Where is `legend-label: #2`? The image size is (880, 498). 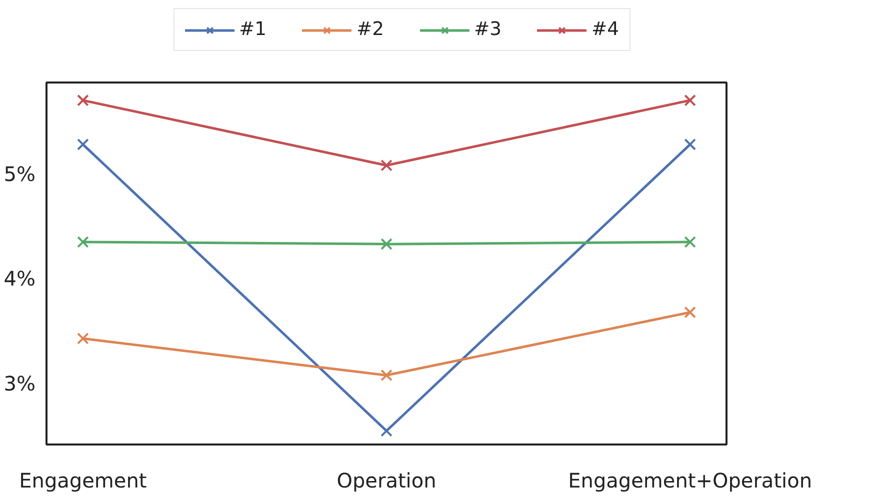 legend-label: #2 is located at coordinates (370, 29).